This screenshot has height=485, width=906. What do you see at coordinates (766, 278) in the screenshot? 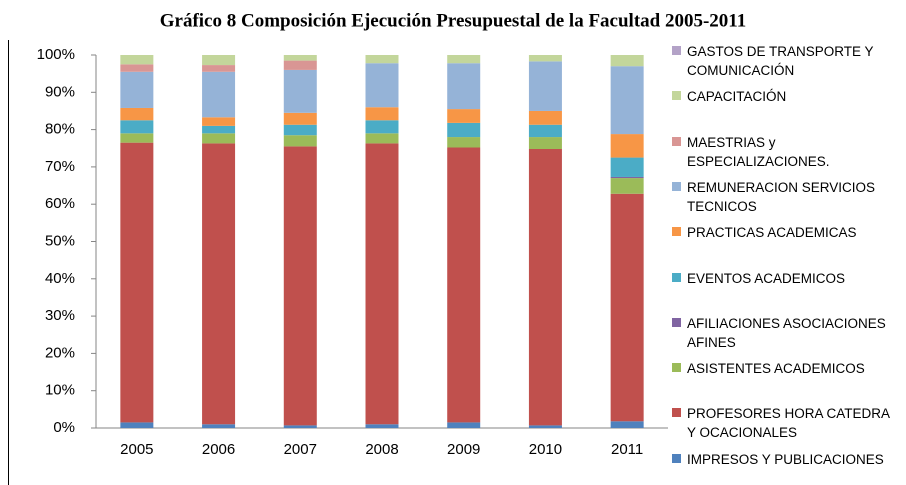
I see `legend-label: EVENTOS ACADEMICOS` at bounding box center [766, 278].